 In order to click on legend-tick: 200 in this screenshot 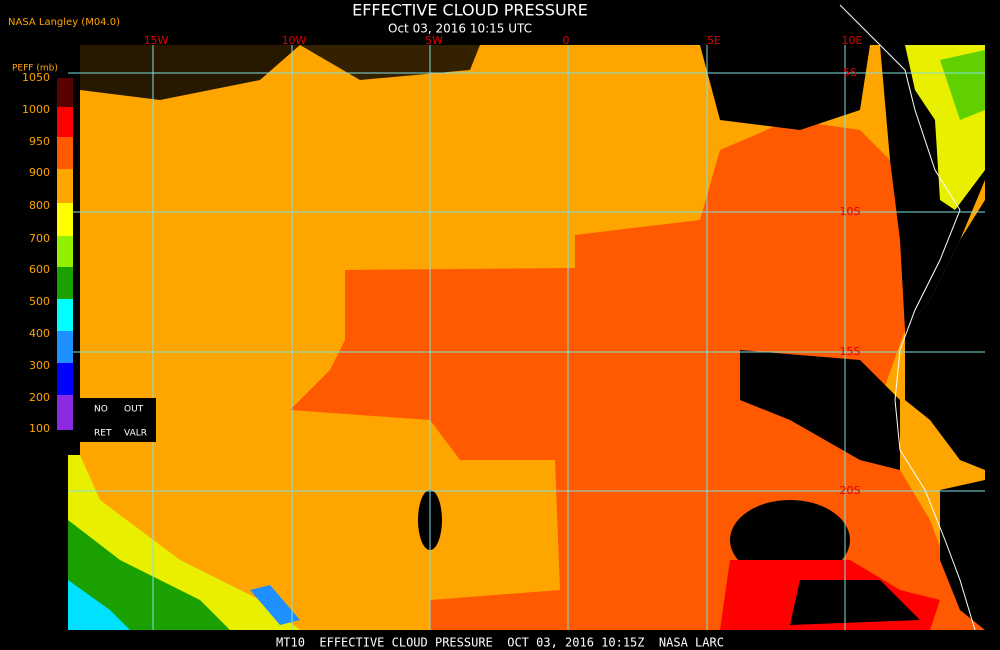, I will do `click(39, 397)`.